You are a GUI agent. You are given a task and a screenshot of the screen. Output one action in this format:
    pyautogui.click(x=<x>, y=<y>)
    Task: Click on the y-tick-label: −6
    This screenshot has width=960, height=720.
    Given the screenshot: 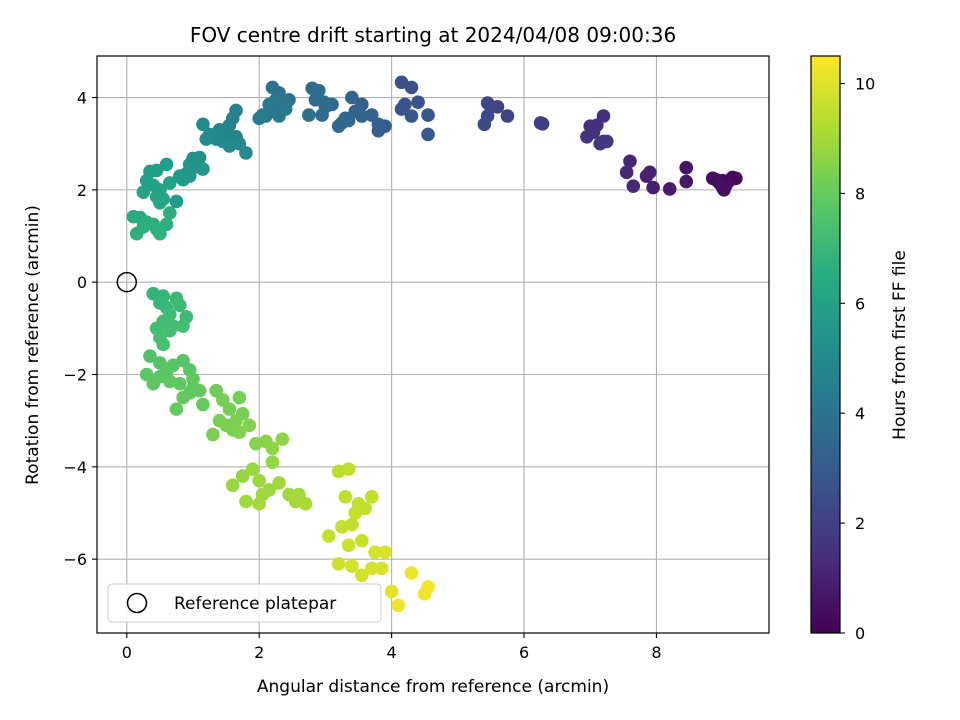 What is the action you would take?
    pyautogui.click(x=75, y=559)
    